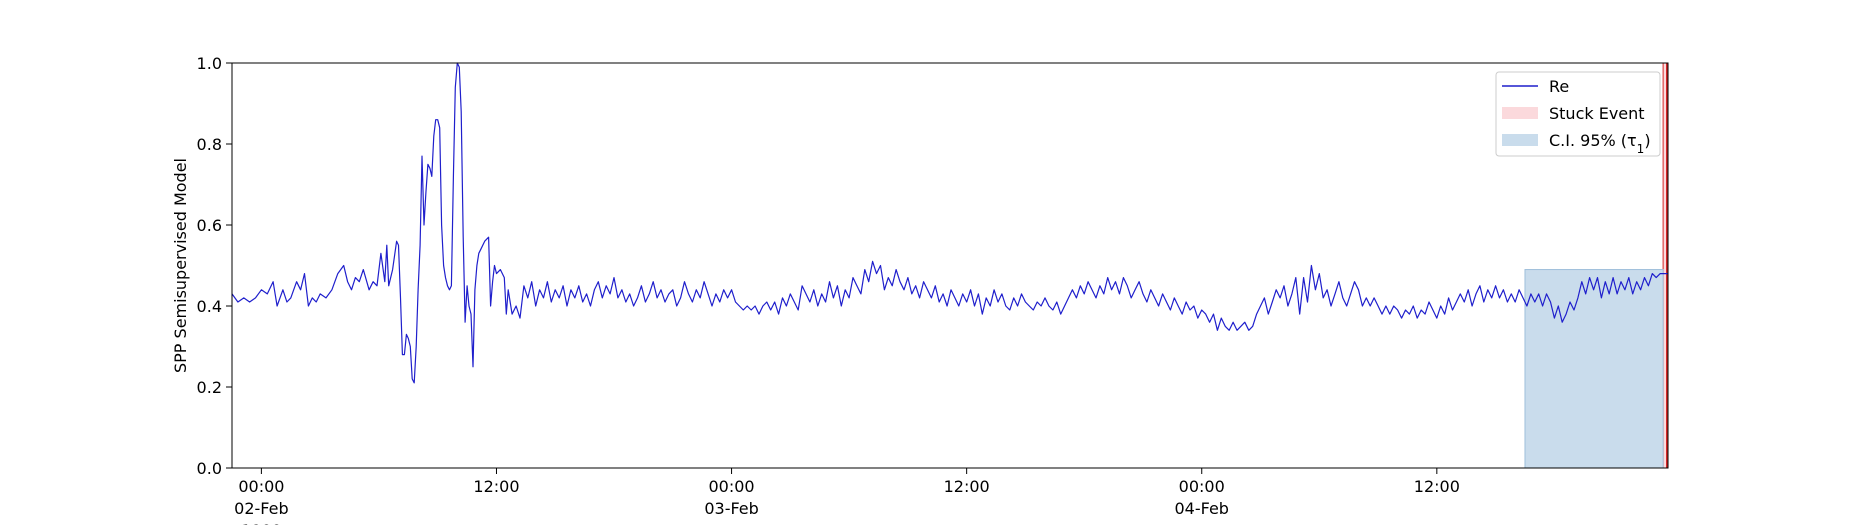 The width and height of the screenshot is (1850, 525). Describe the element at coordinates (261, 523) in the screenshot. I see `x-tick-label: 1900` at that location.